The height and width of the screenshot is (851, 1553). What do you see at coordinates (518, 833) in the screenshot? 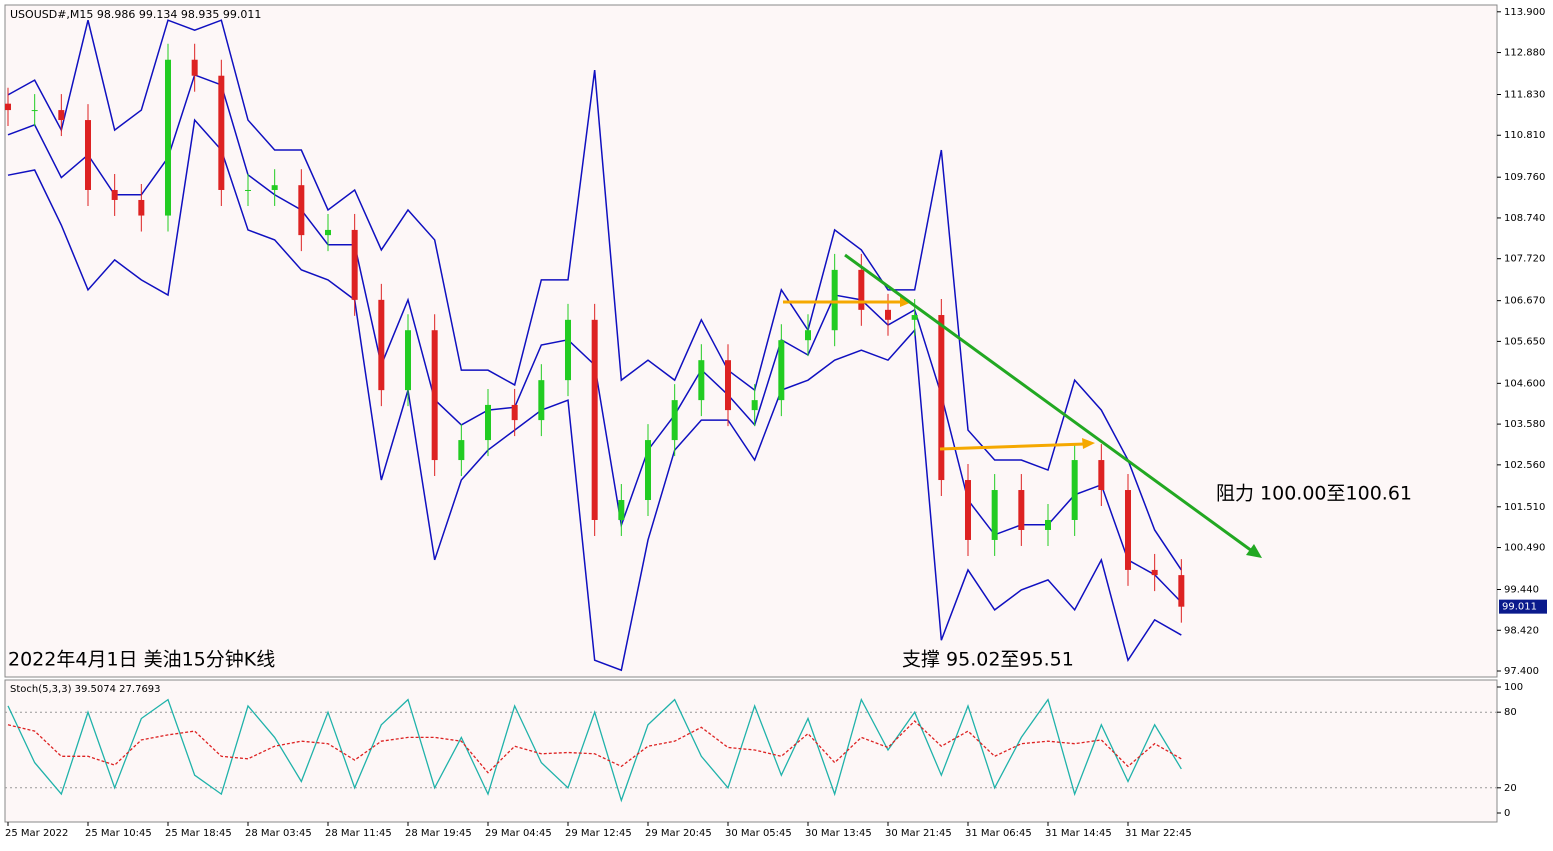
I see `x-tick-label: 29 Mar 04:45` at bounding box center [518, 833].